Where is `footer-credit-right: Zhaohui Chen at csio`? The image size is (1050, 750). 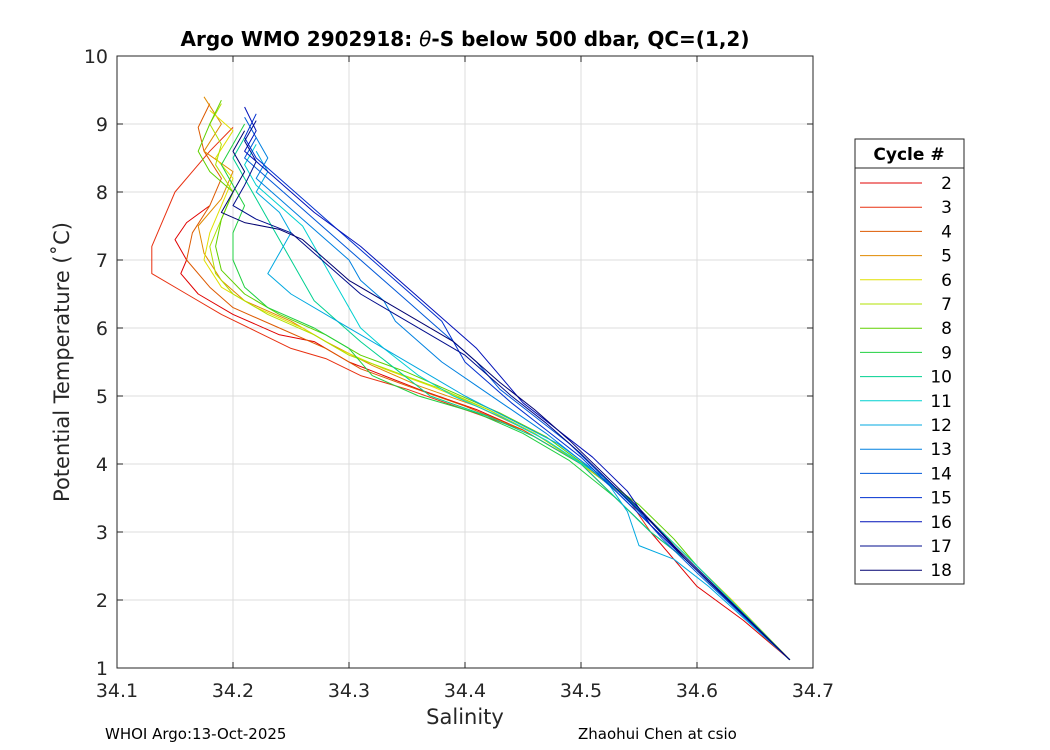
footer-credit-right: Zhaohui Chen at csio is located at coordinates (657, 734).